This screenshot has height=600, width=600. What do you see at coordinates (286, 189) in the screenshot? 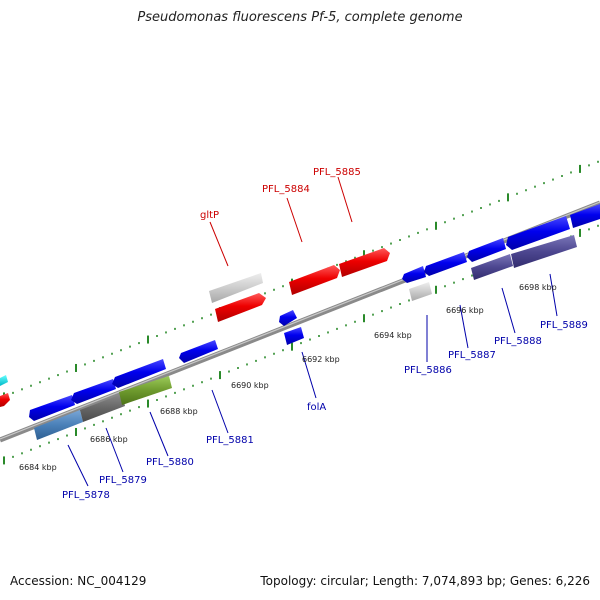
I see `gene-label-pfl5884: PFL_5884` at bounding box center [286, 189].